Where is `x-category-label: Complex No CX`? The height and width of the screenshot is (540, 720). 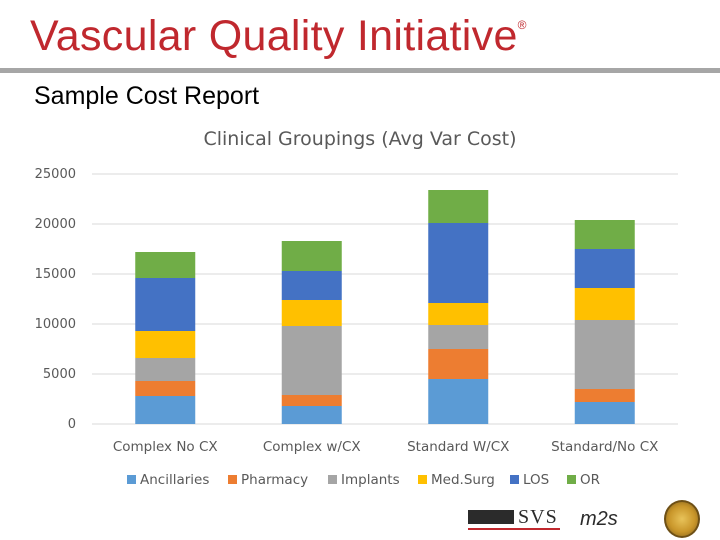 x-category-label: Complex No CX is located at coordinates (165, 447).